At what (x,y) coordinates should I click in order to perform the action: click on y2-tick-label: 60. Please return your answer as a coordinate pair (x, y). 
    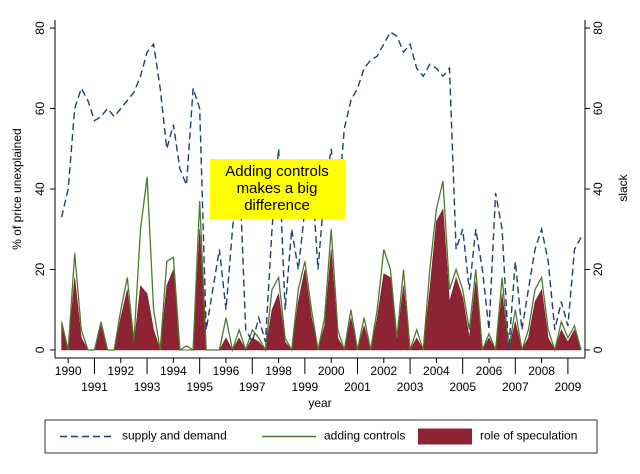
    Looking at the image, I should click on (598, 109).